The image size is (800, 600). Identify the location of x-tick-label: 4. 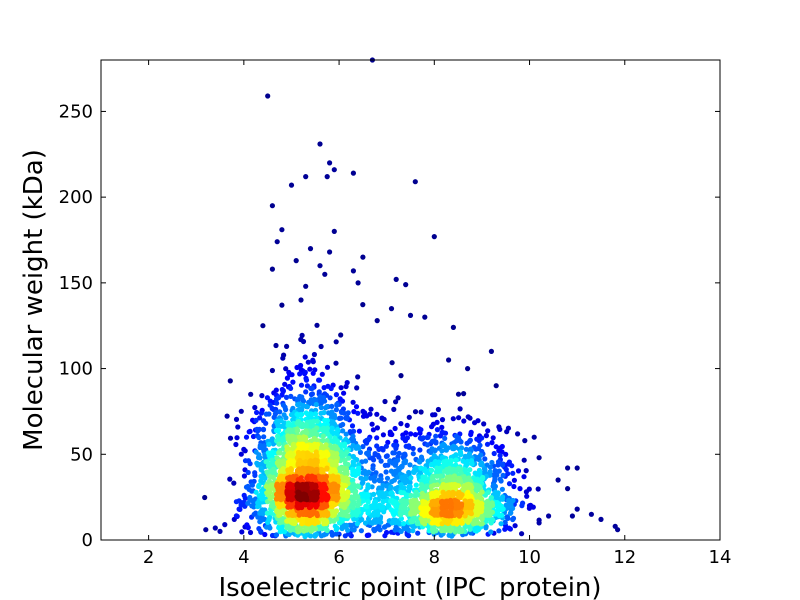
(243, 557).